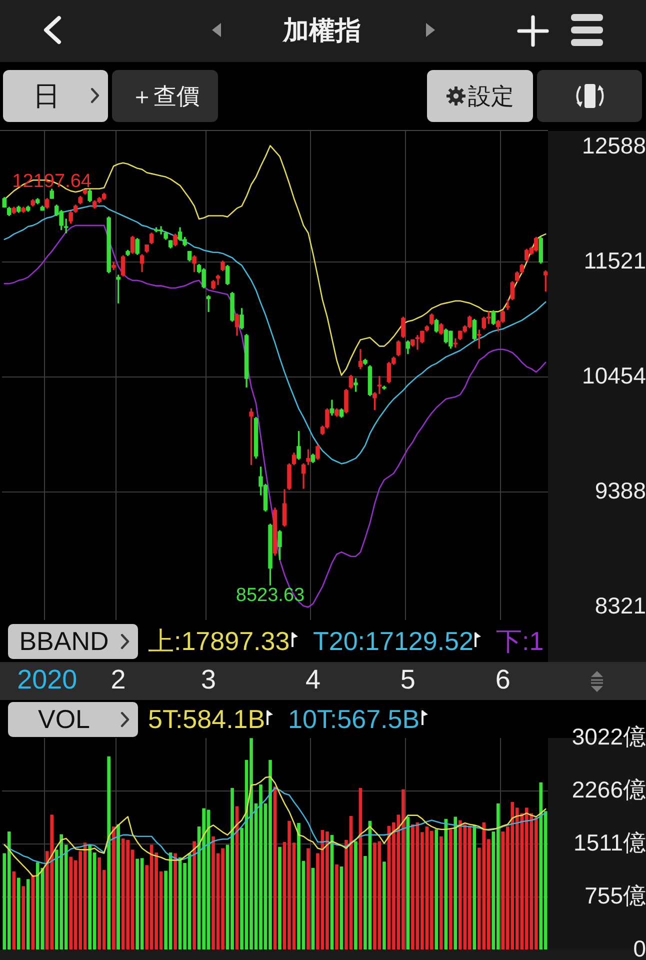 Image resolution: width=646 pixels, height=960 pixels. I want to click on y-tick-label: 8321, so click(620, 605).